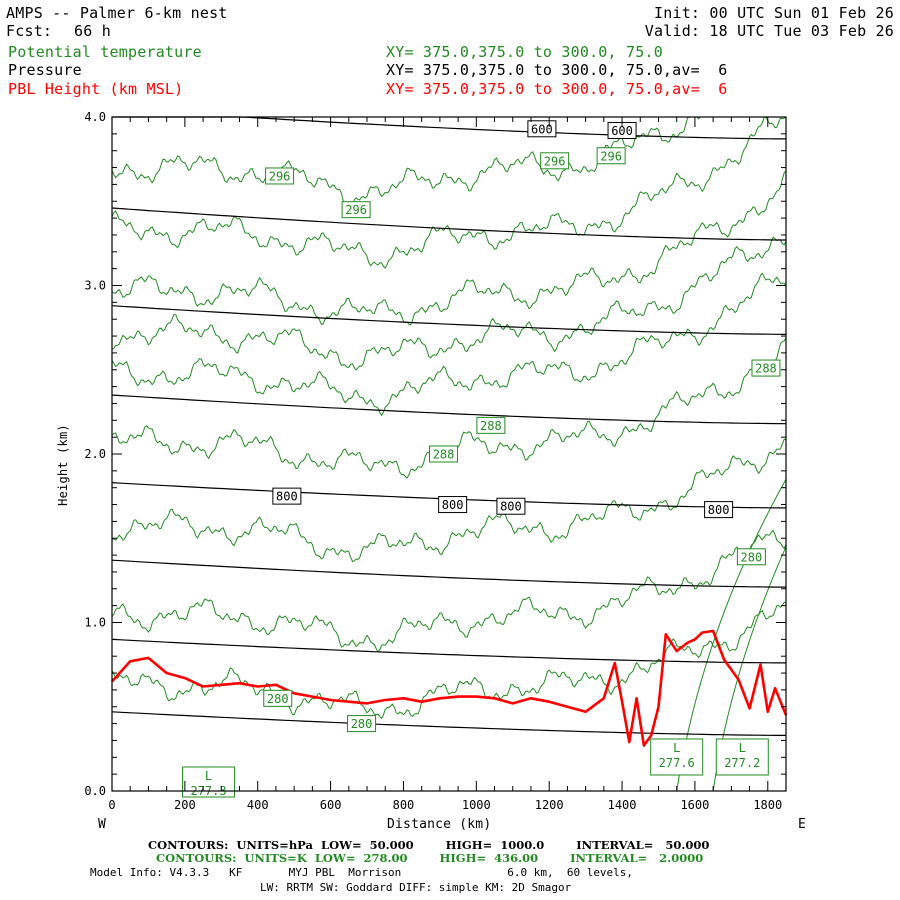 The width and height of the screenshot is (900, 900). I want to click on theta-label-9-box, so click(362, 724).